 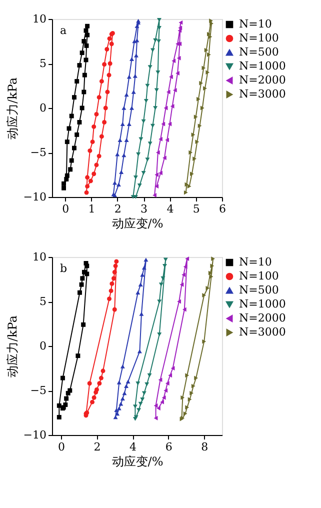 I want to click on x-tick-label: 3, so click(x=144, y=209).